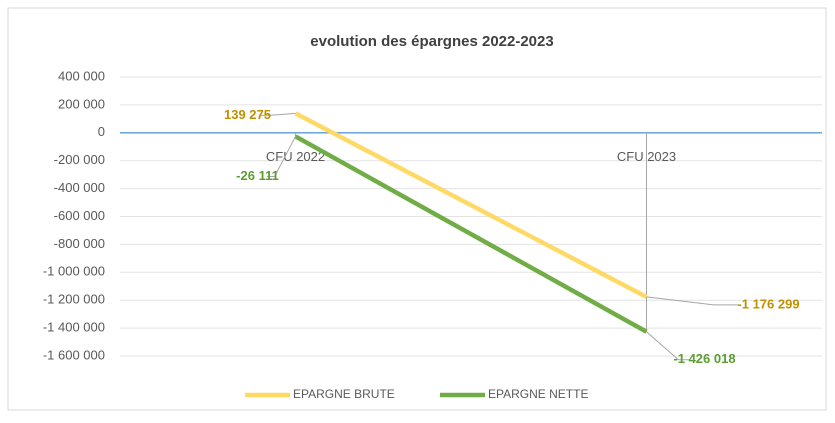 The width and height of the screenshot is (835, 423). What do you see at coordinates (79, 187) in the screenshot?
I see `y-tick-label: -400 000` at bounding box center [79, 187].